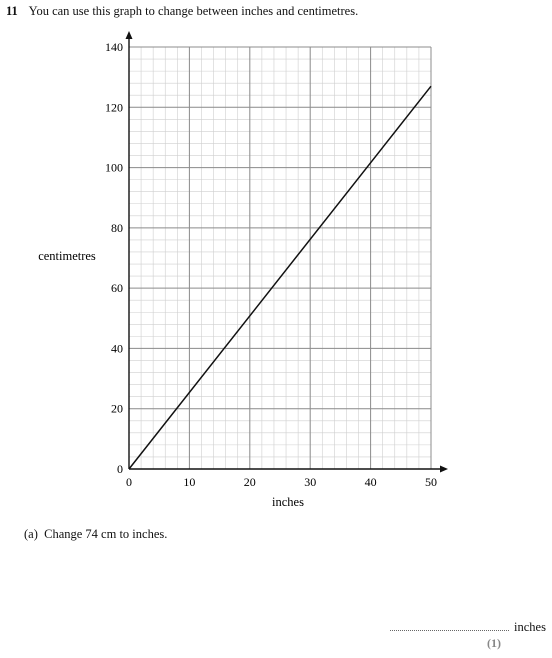  What do you see at coordinates (431, 482) in the screenshot?
I see `x-tick-label: 50` at bounding box center [431, 482].